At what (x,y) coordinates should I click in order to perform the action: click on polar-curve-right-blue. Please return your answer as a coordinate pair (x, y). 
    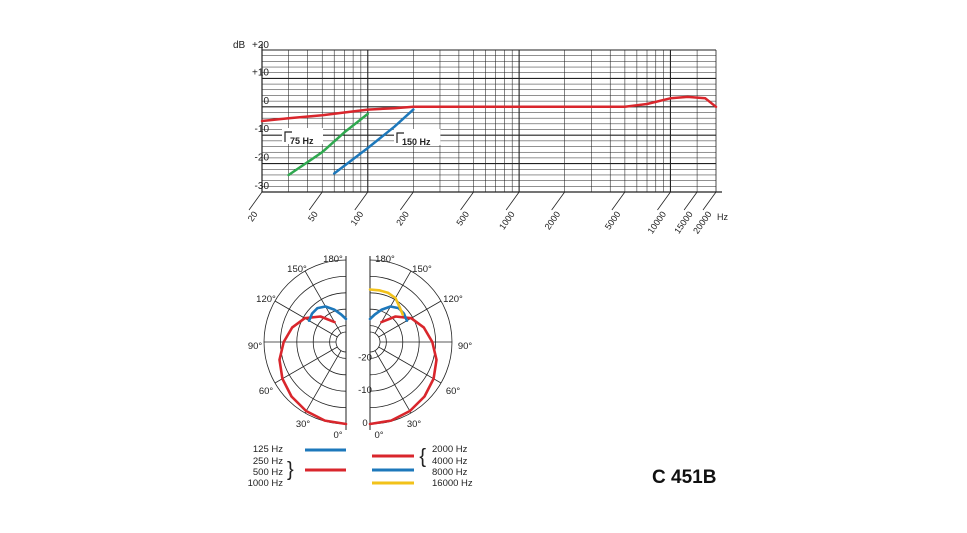
    Looking at the image, I should click on (388, 314).